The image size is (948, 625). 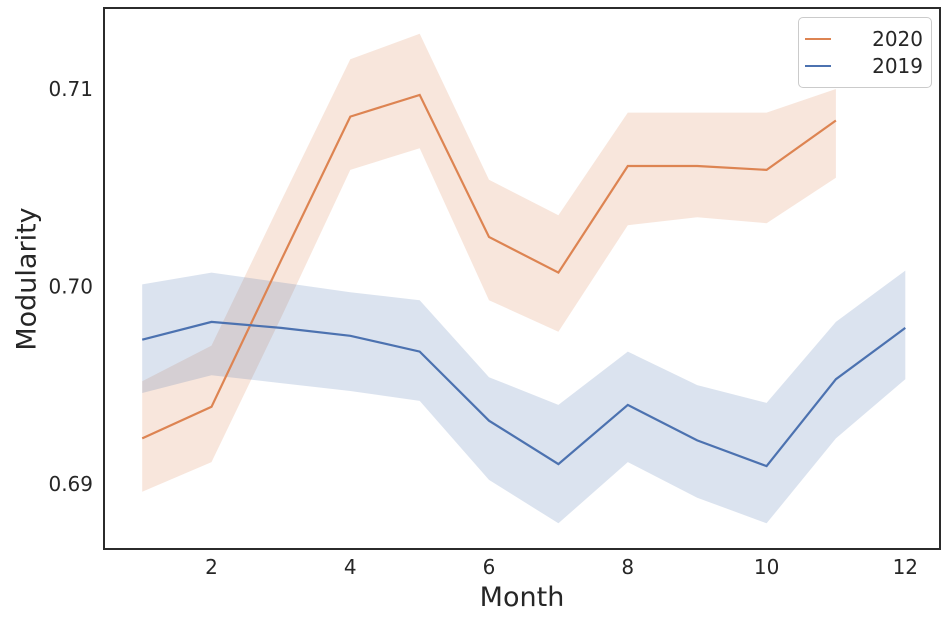 I want to click on y-tick-label: 0.71, so click(x=70, y=89).